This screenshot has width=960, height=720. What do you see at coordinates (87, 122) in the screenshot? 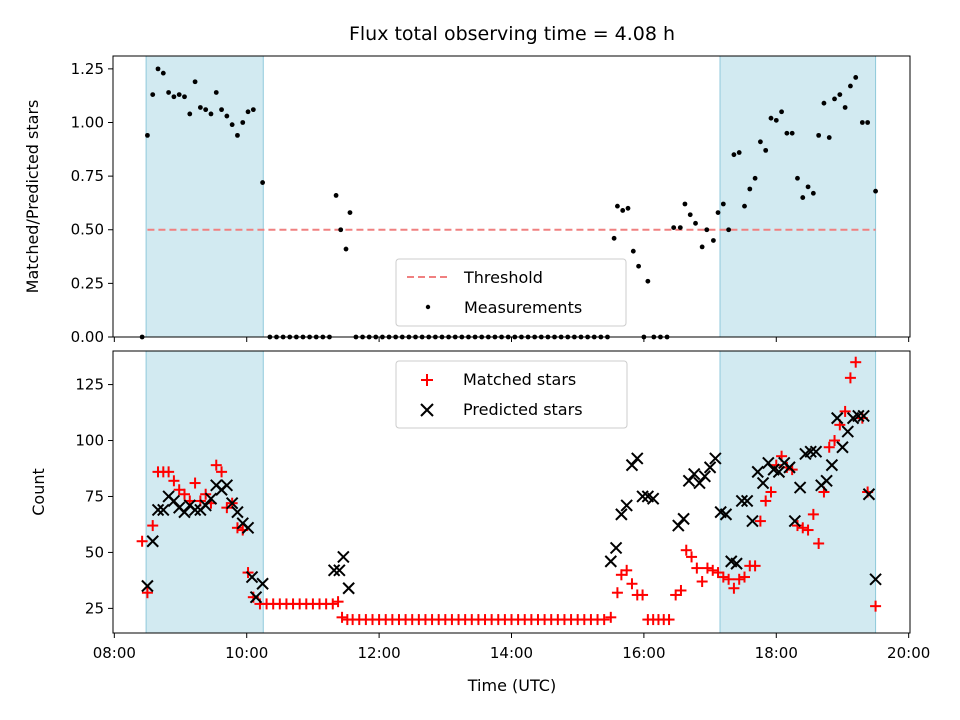
I see `y-tick-label: 1.00` at bounding box center [87, 122].